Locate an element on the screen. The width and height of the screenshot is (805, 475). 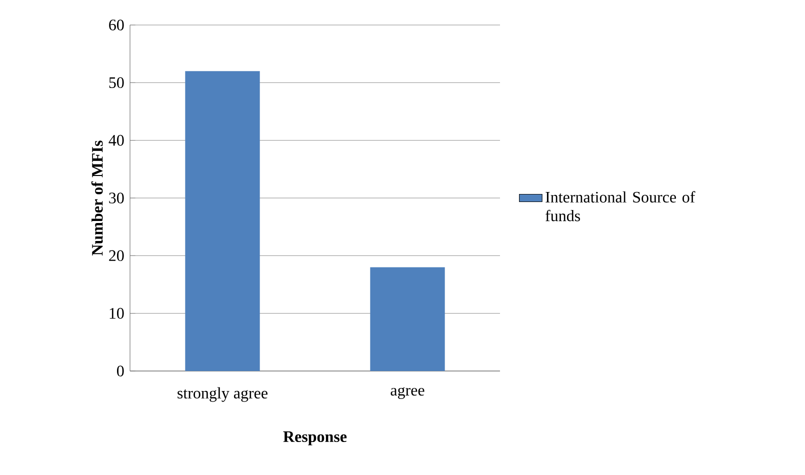
x-tick-label: strongly agree is located at coordinates (223, 394).